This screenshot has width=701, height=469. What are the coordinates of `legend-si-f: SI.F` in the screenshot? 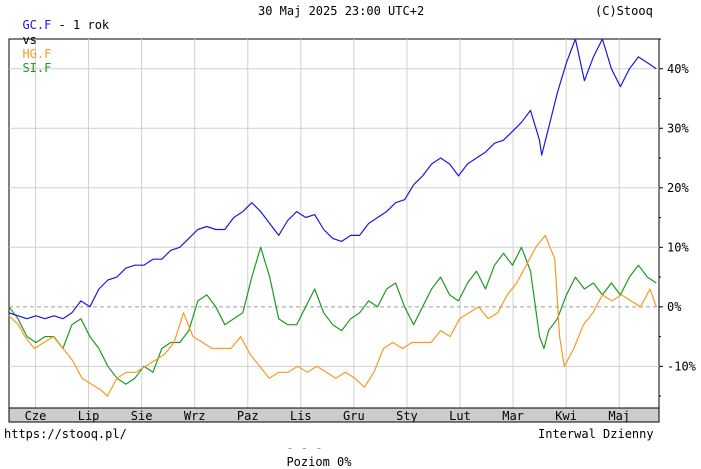 It's located at (37, 68).